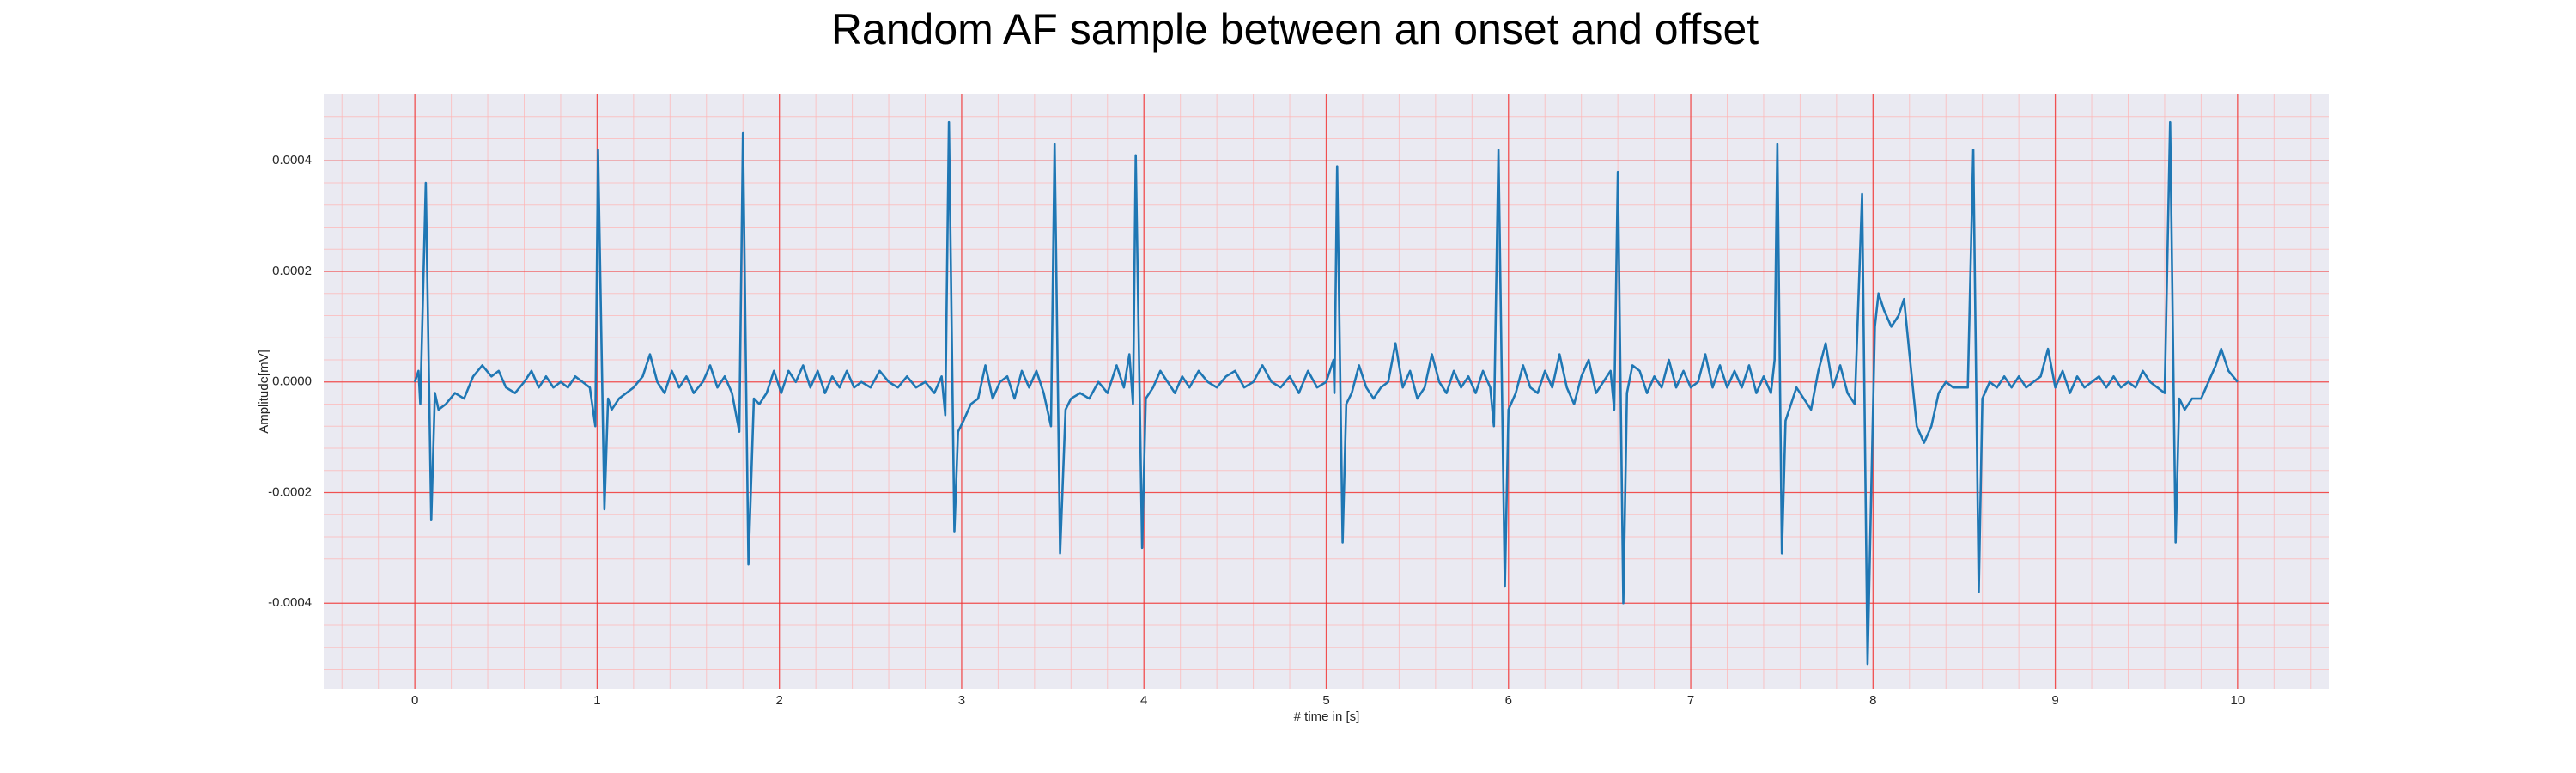 The width and height of the screenshot is (2576, 773). I want to click on x-tick-label: 6, so click(1508, 700).